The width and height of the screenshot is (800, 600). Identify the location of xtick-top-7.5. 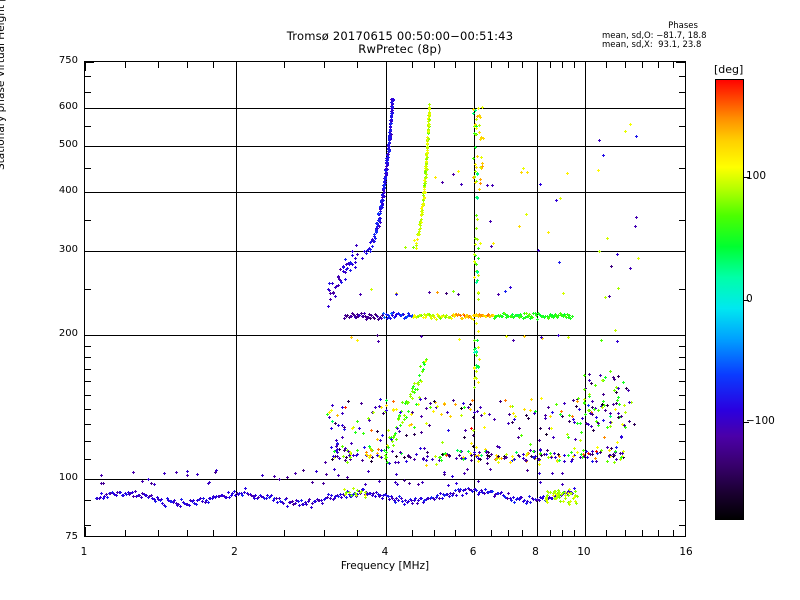
(522, 65).